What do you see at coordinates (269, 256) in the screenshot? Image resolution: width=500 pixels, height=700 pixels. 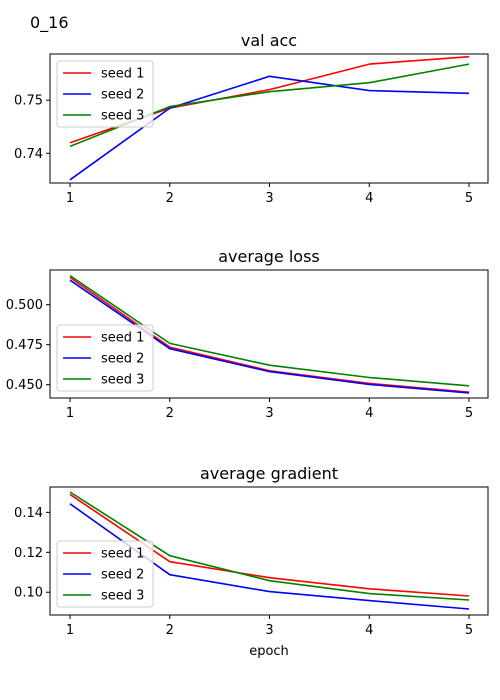 I see `subplot-title: average loss` at bounding box center [269, 256].